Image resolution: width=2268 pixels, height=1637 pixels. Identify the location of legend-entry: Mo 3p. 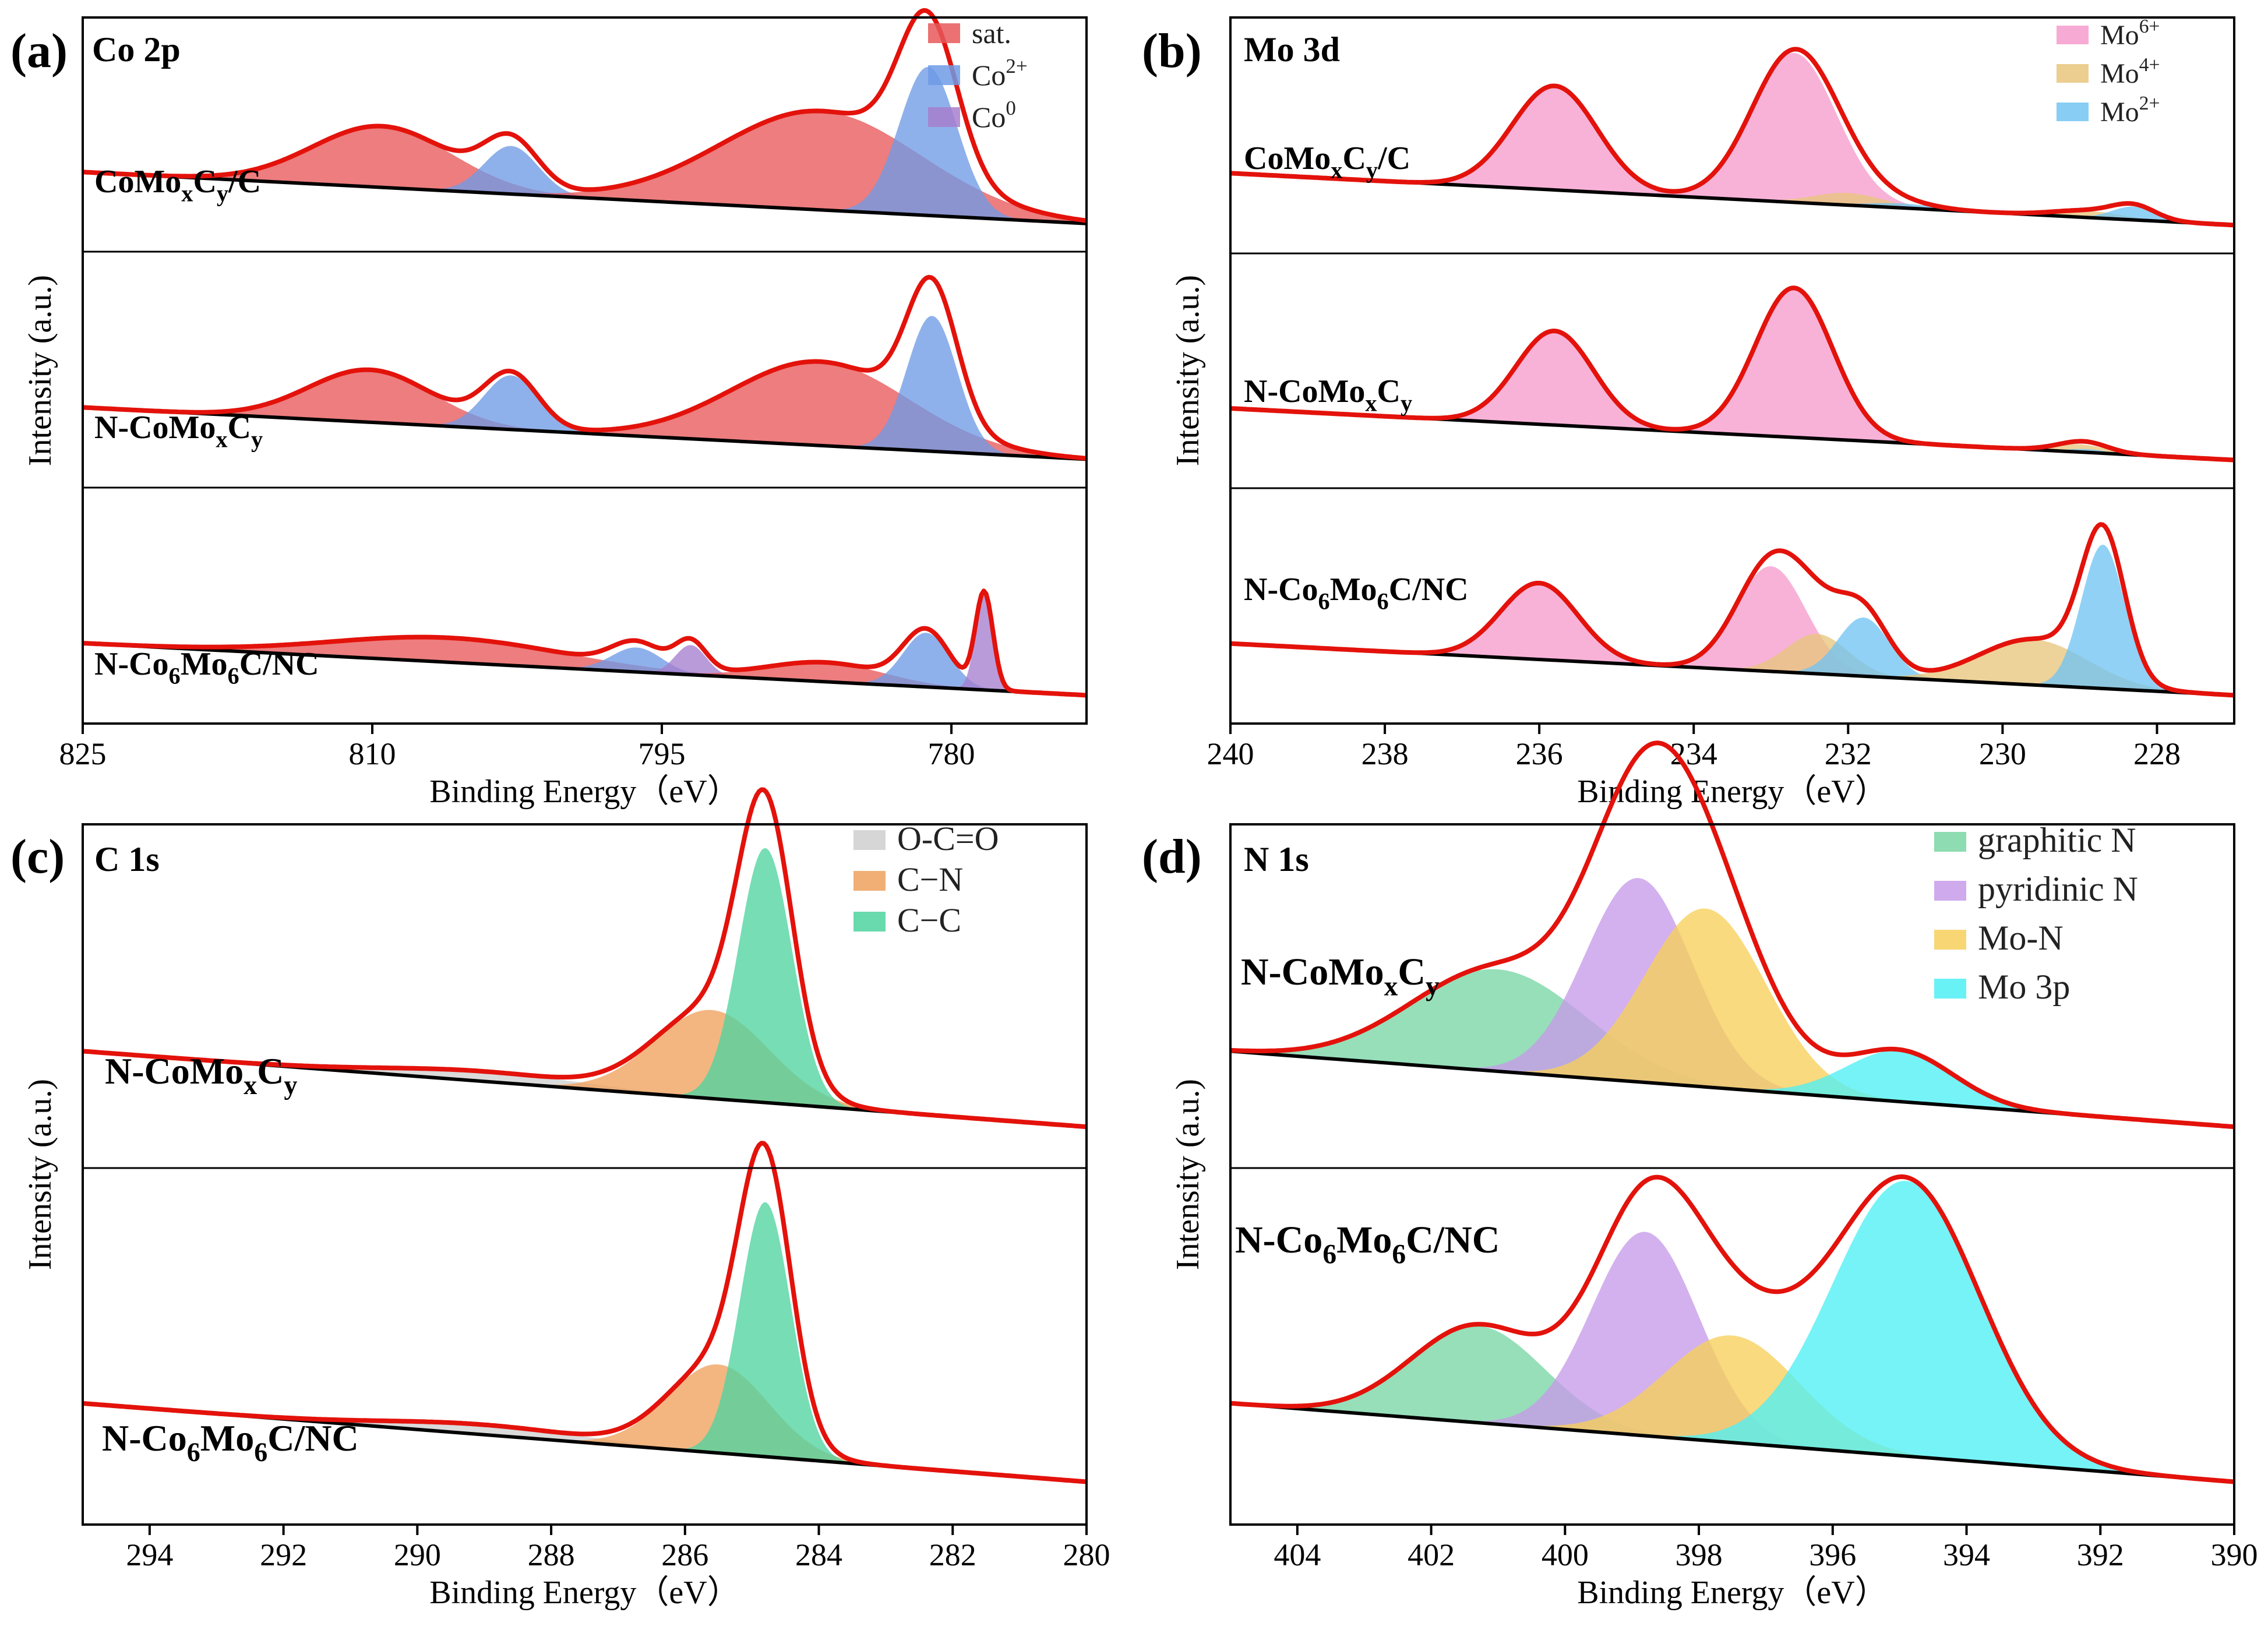
(2024, 987).